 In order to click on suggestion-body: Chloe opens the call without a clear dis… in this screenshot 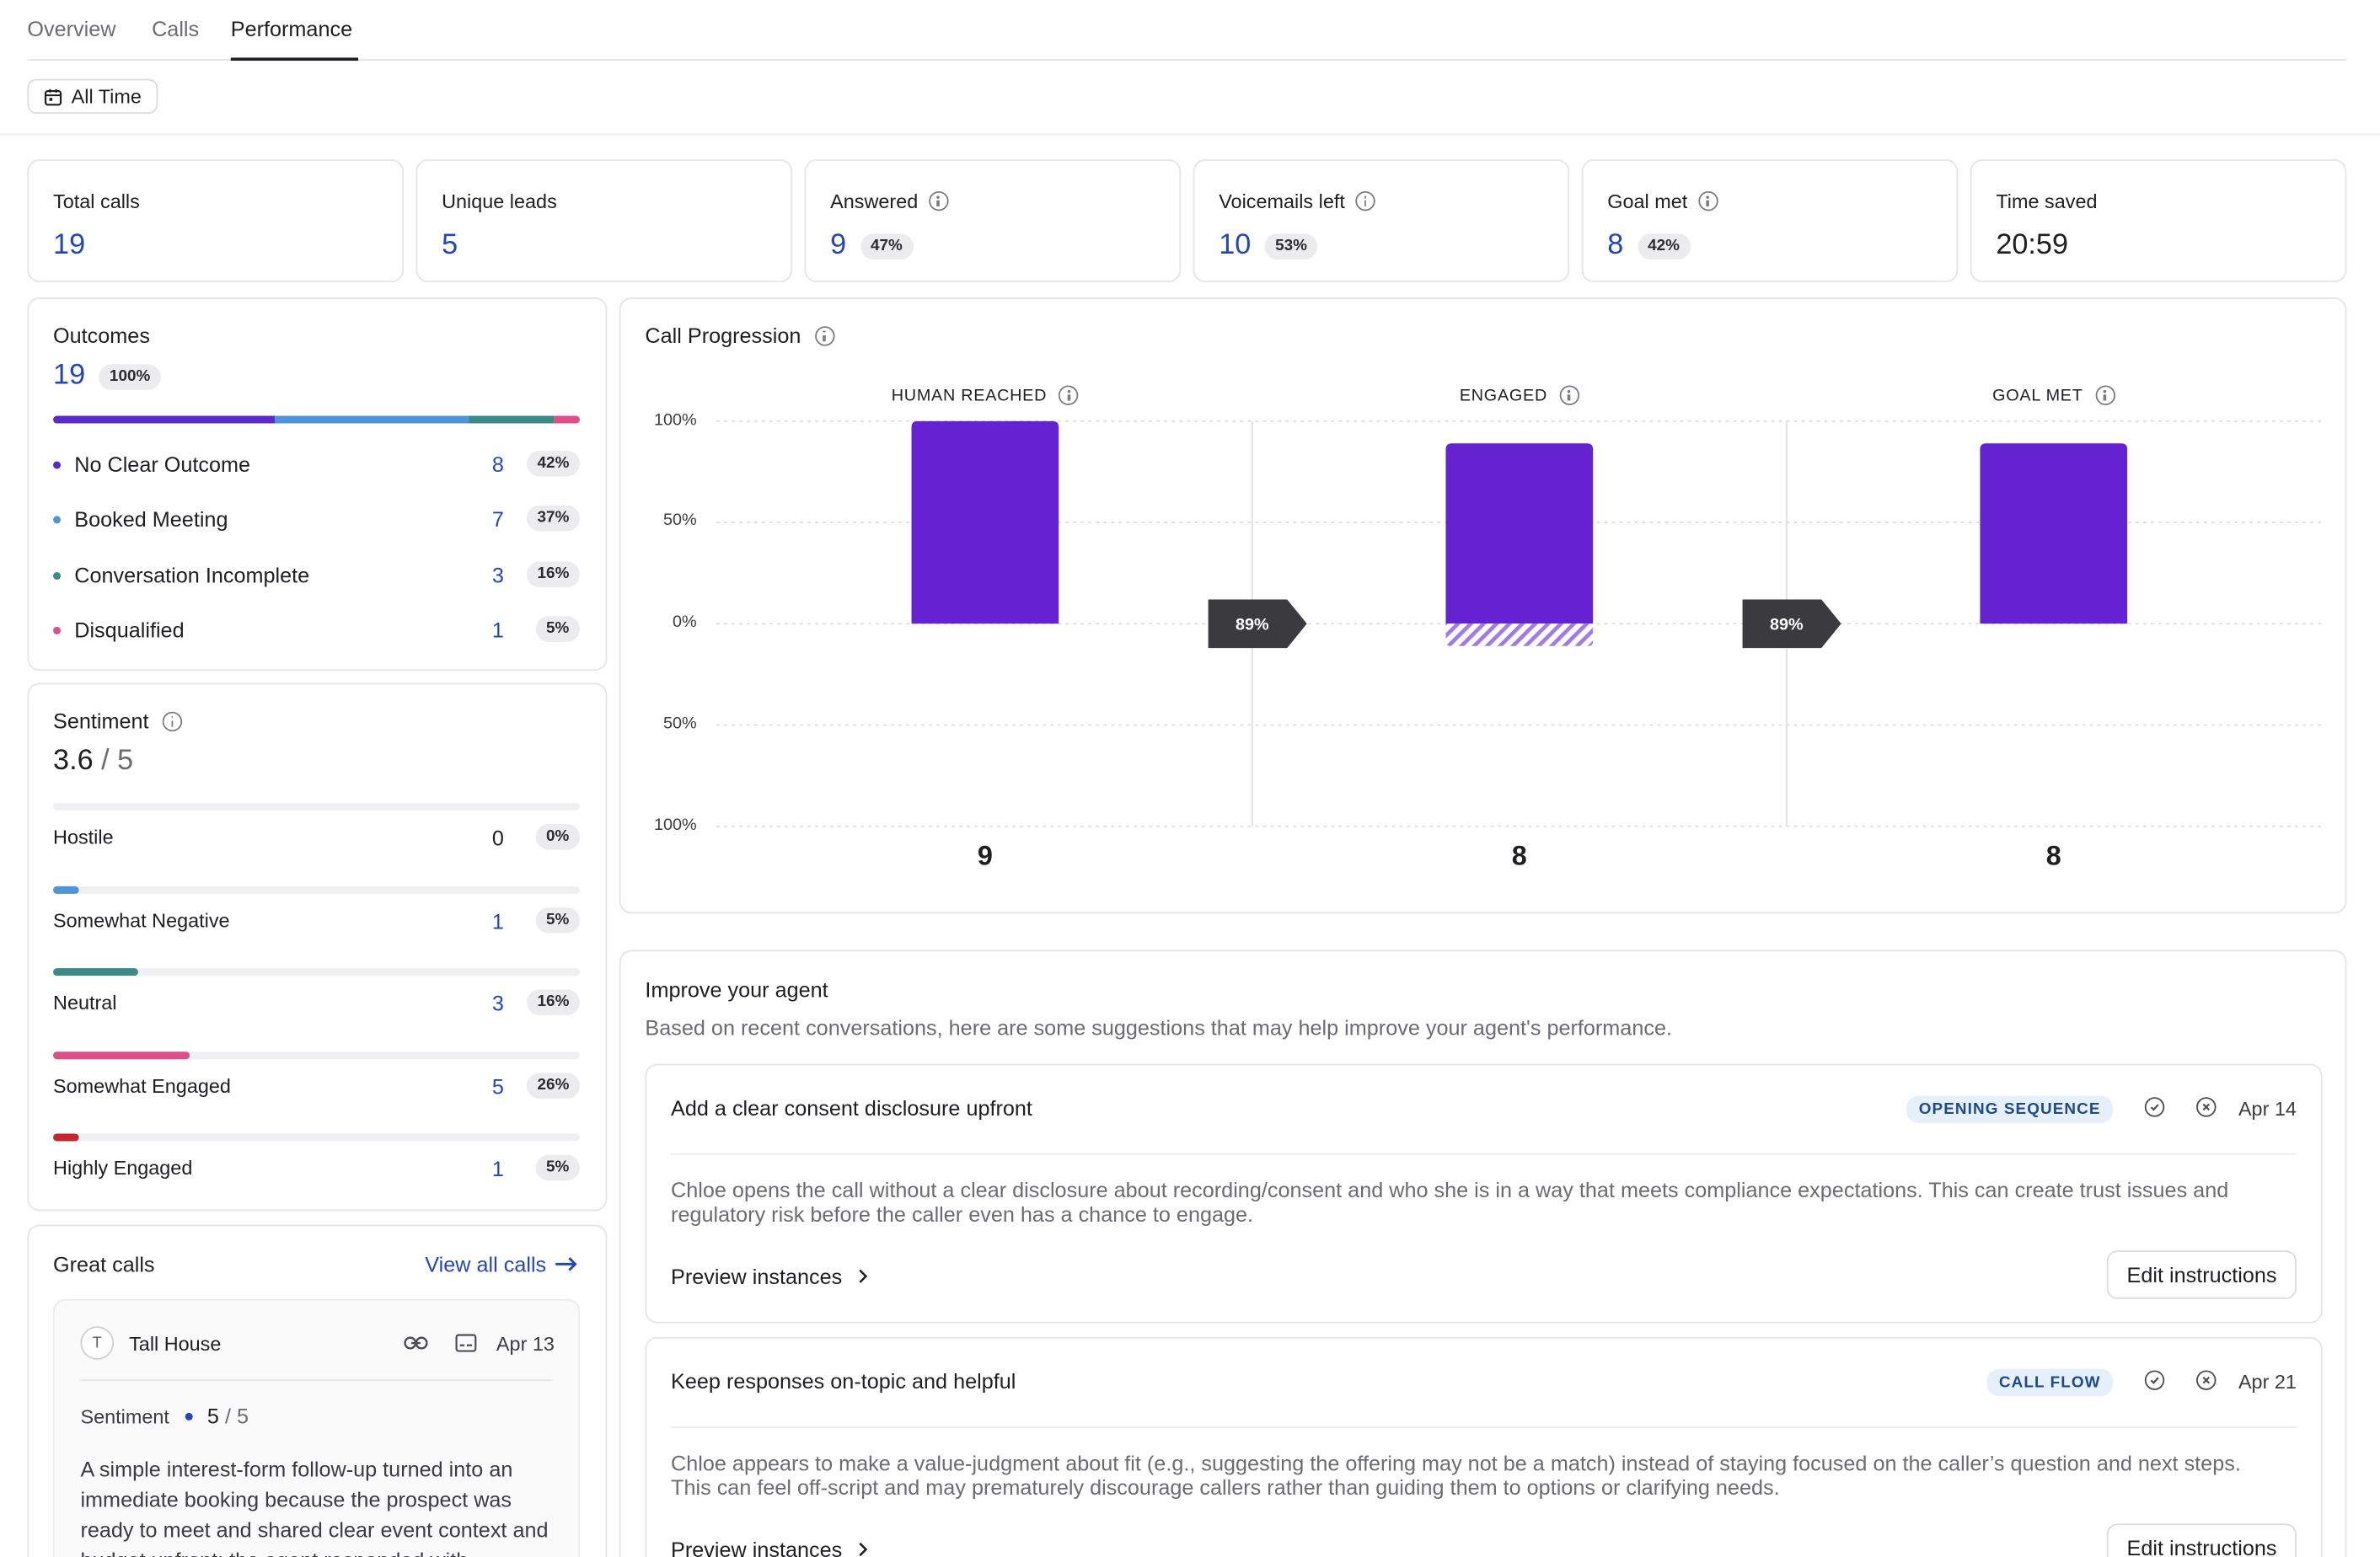, I will do `click(1450, 1202)`.